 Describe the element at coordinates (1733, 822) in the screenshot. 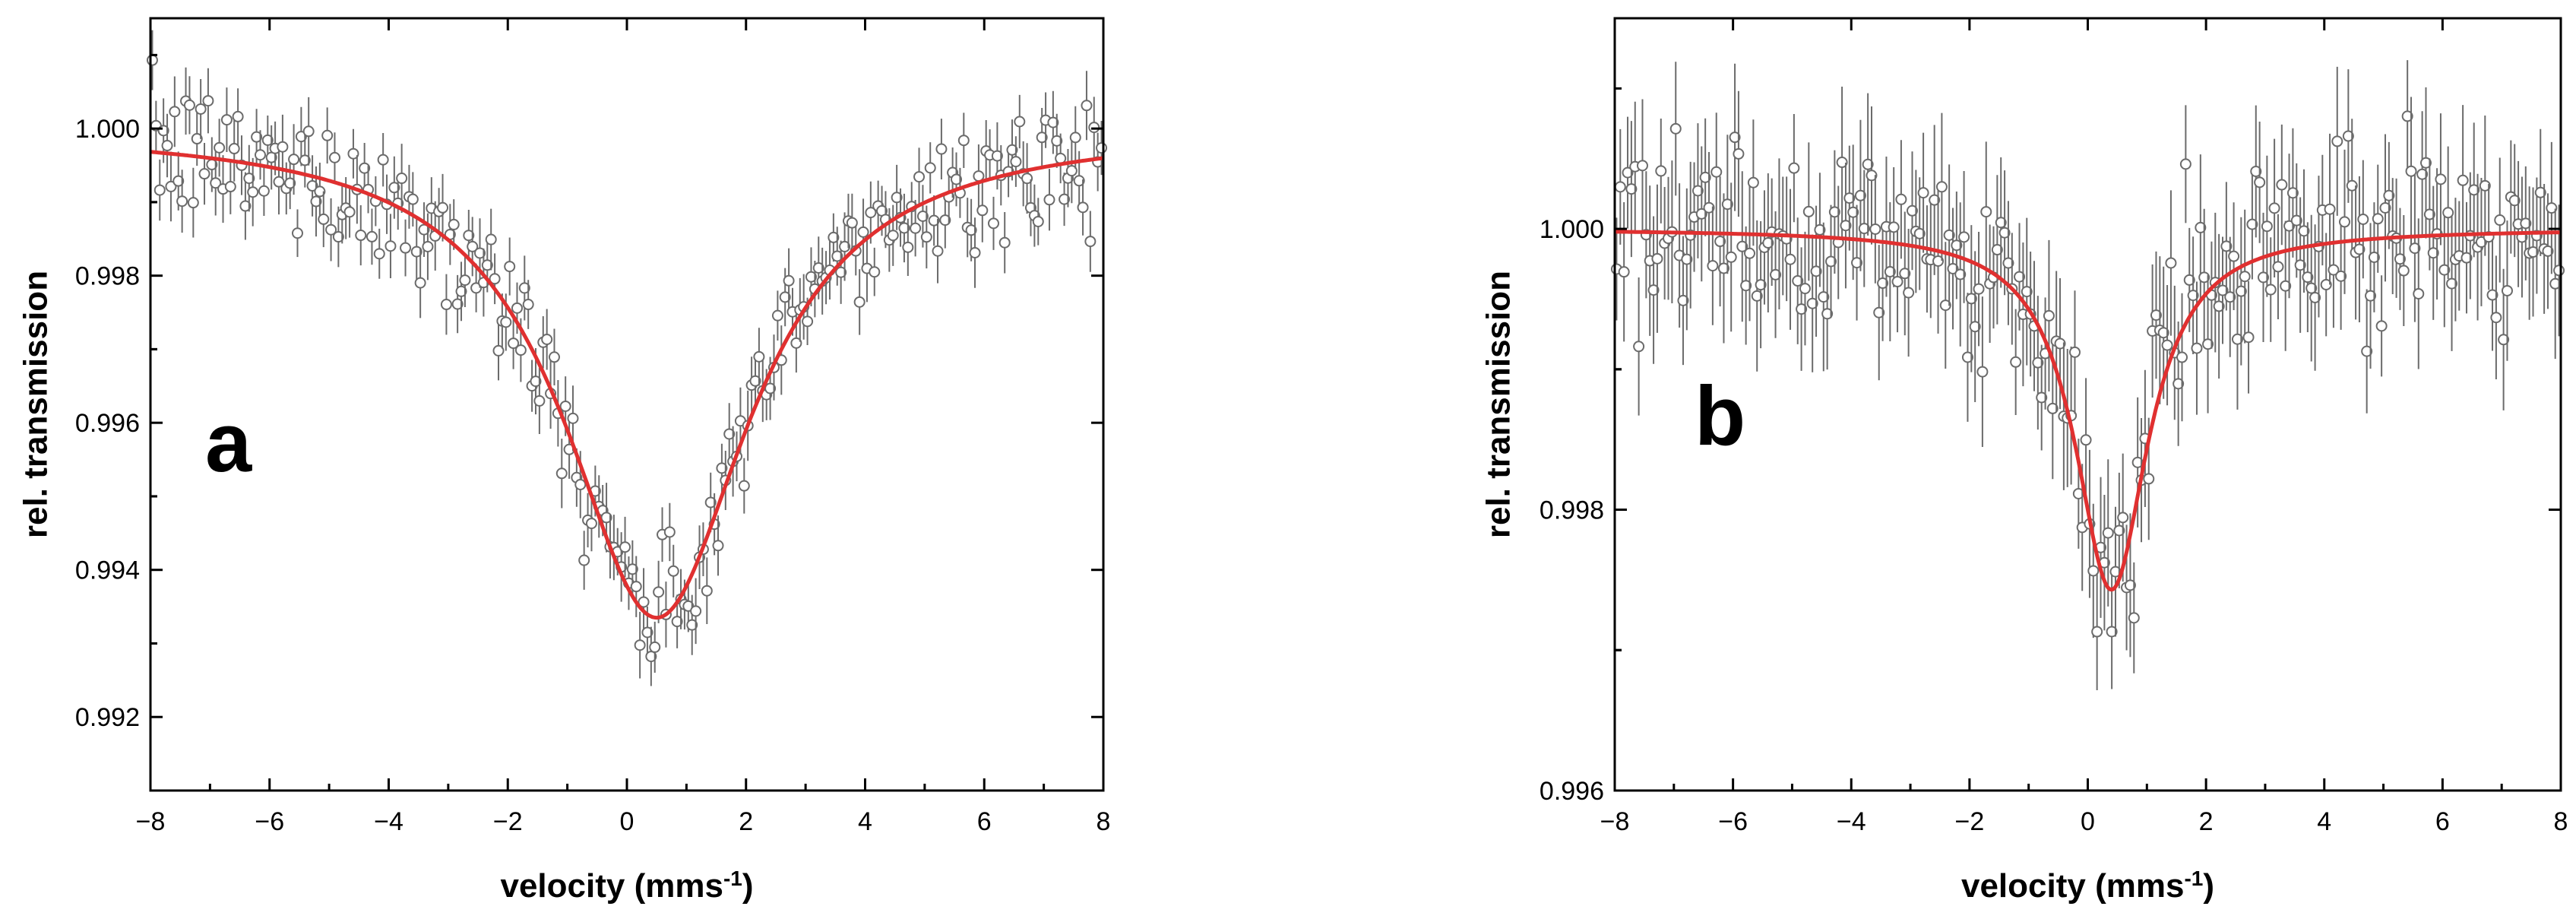

I see `x-tick-label: −6` at that location.